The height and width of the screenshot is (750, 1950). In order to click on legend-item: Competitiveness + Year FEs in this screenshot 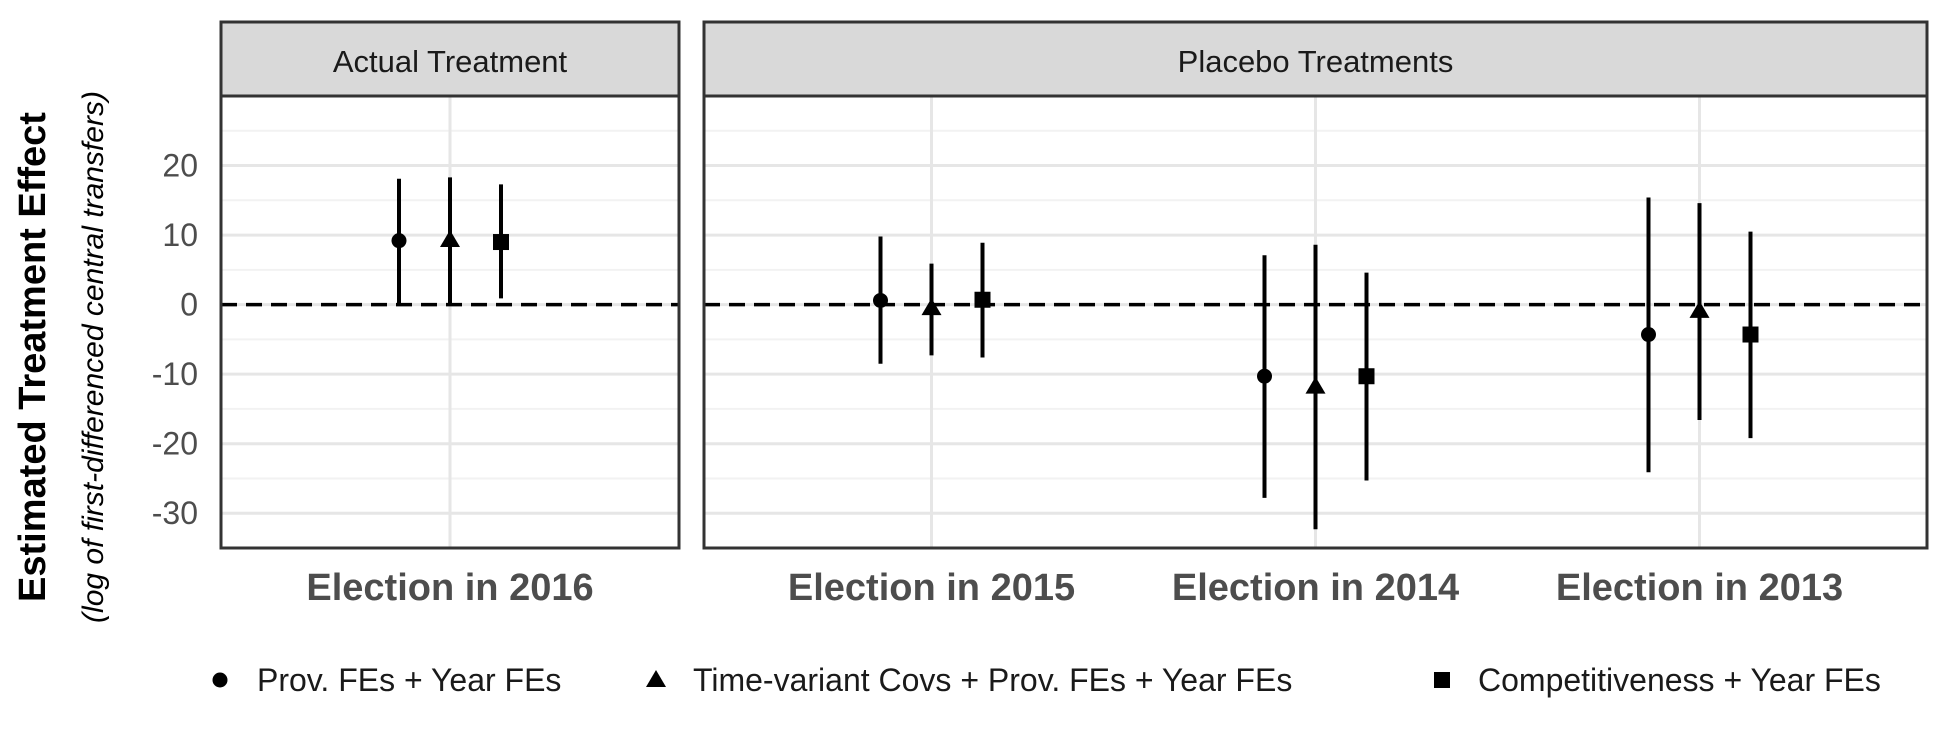, I will do `click(1657, 680)`.